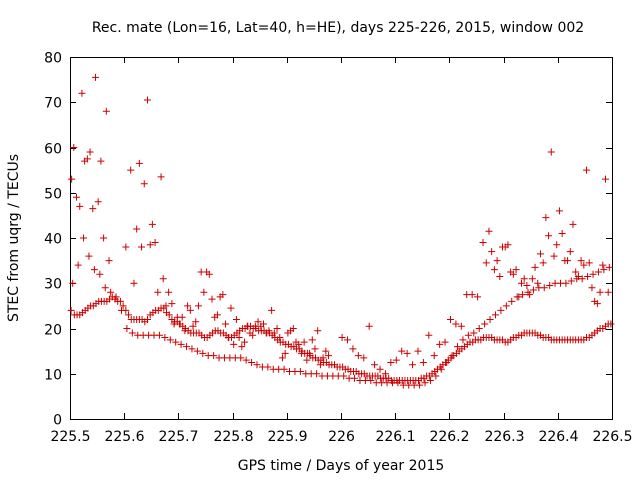 Image resolution: width=640 pixels, height=480 pixels. What do you see at coordinates (341, 466) in the screenshot?
I see `x-axis-label: GPS time / Days of year 2015` at bounding box center [341, 466].